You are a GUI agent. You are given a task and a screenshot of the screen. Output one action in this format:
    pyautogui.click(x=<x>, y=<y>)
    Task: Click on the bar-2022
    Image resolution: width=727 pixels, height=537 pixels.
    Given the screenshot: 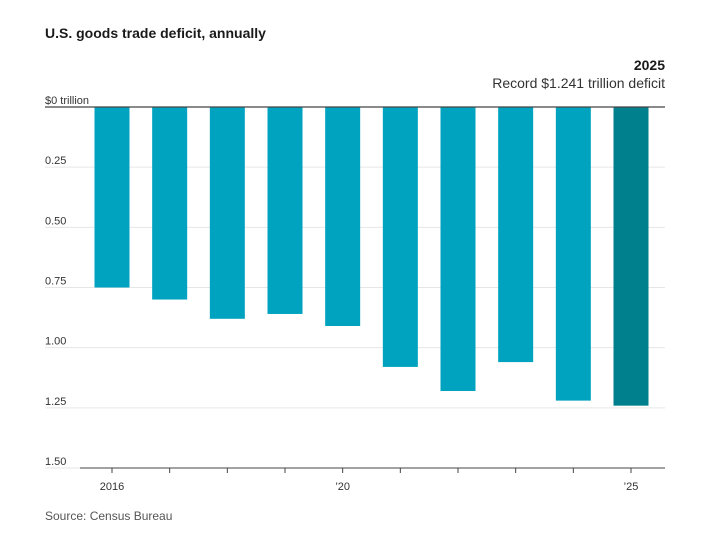 What is the action you would take?
    pyautogui.click(x=458, y=249)
    